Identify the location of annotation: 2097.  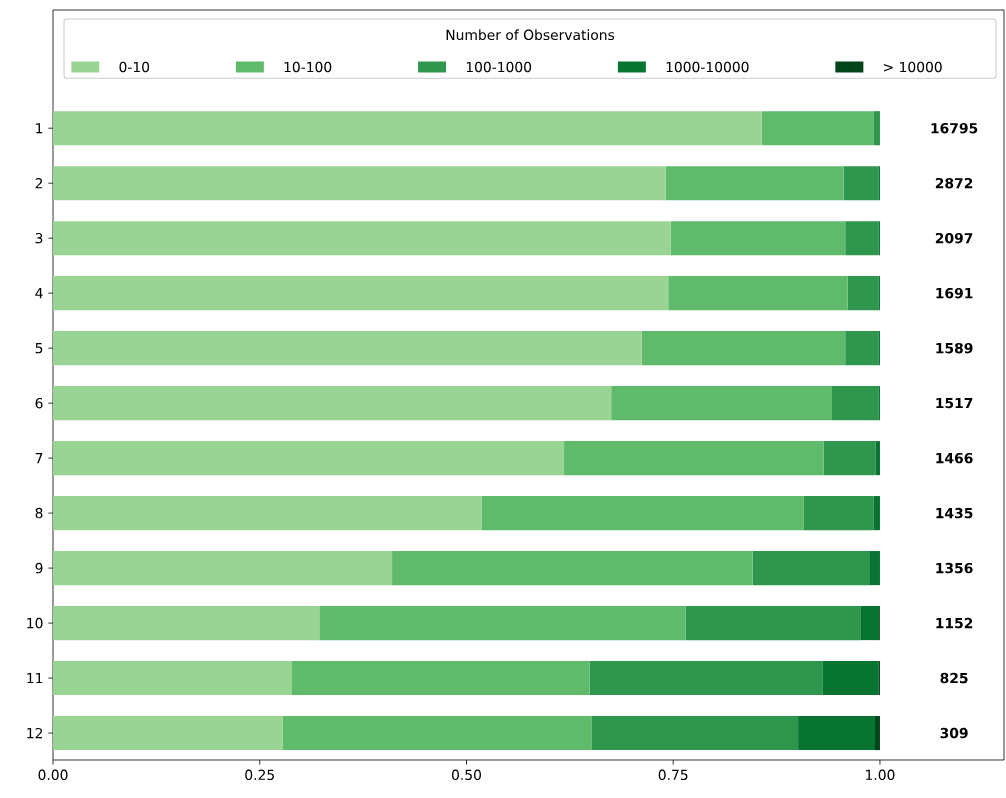
(954, 238).